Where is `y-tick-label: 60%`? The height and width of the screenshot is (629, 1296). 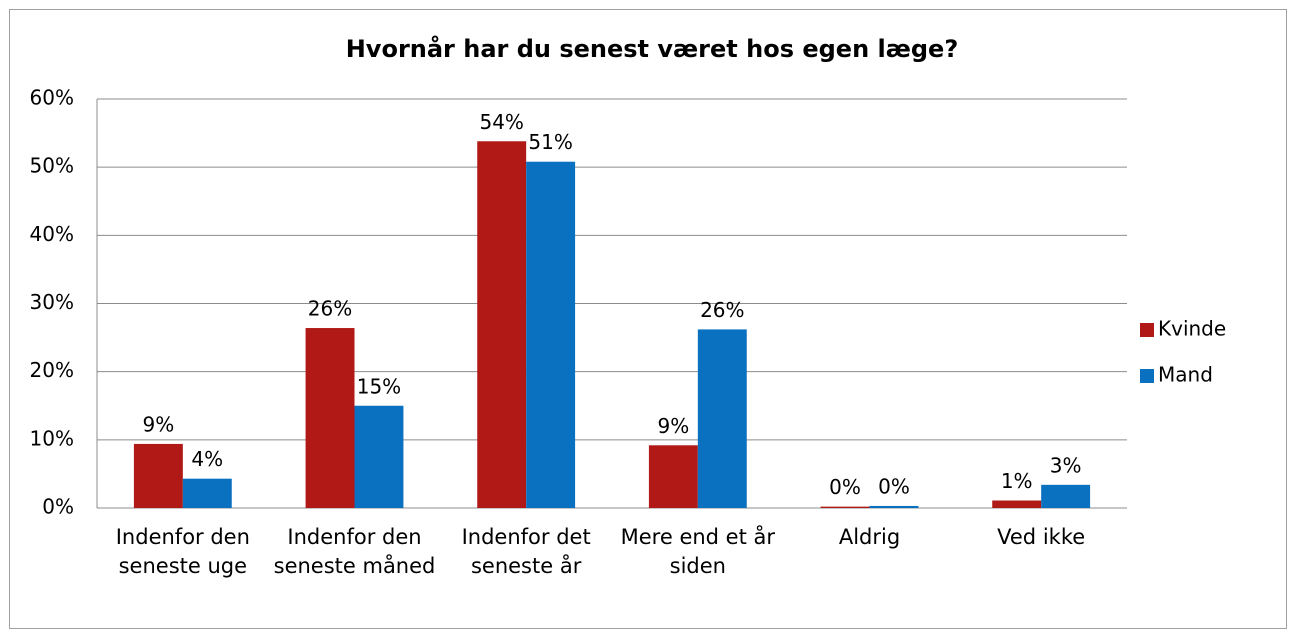 y-tick-label: 60% is located at coordinates (52, 98).